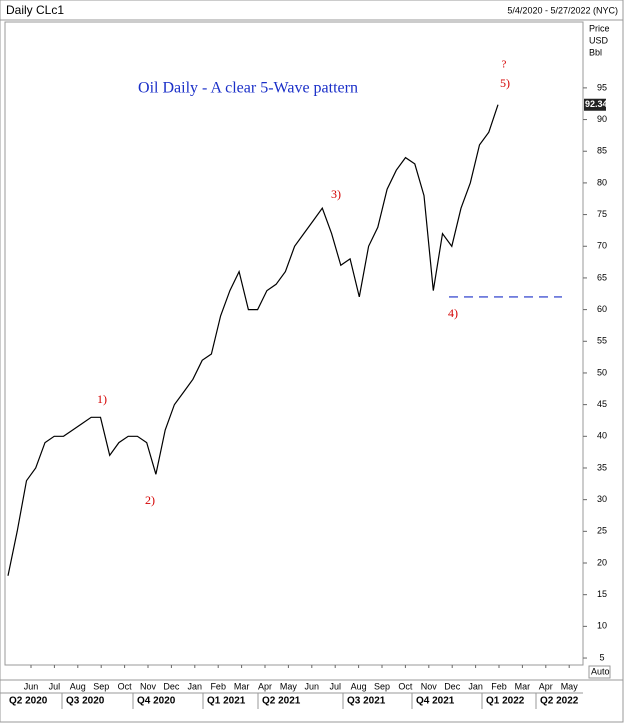 The height and width of the screenshot is (723, 624). What do you see at coordinates (602, 151) in the screenshot?
I see `y-tick-label: 85` at bounding box center [602, 151].